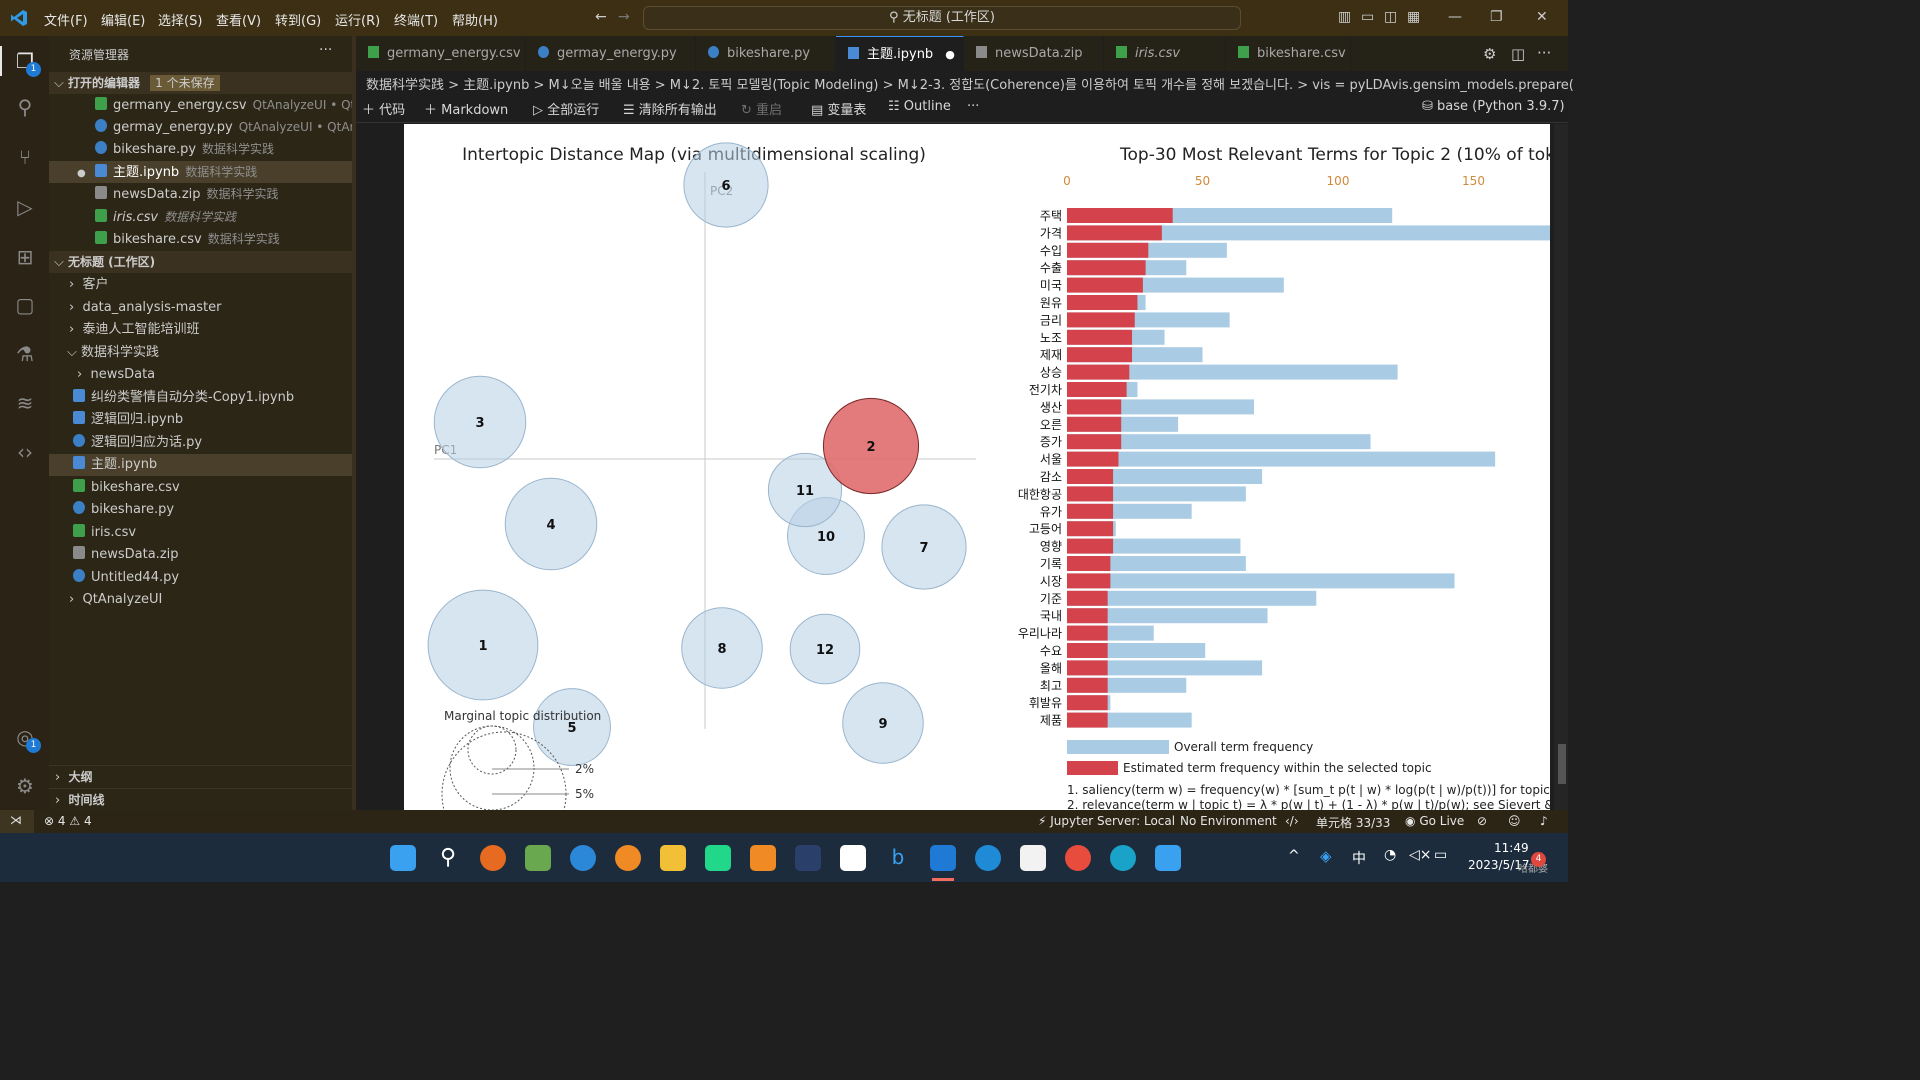 Image resolution: width=1920 pixels, height=1080 pixels. Describe the element at coordinates (942, 18) in the screenshot. I see `command-center-search: ⚲ 无标题 (工作区)` at that location.